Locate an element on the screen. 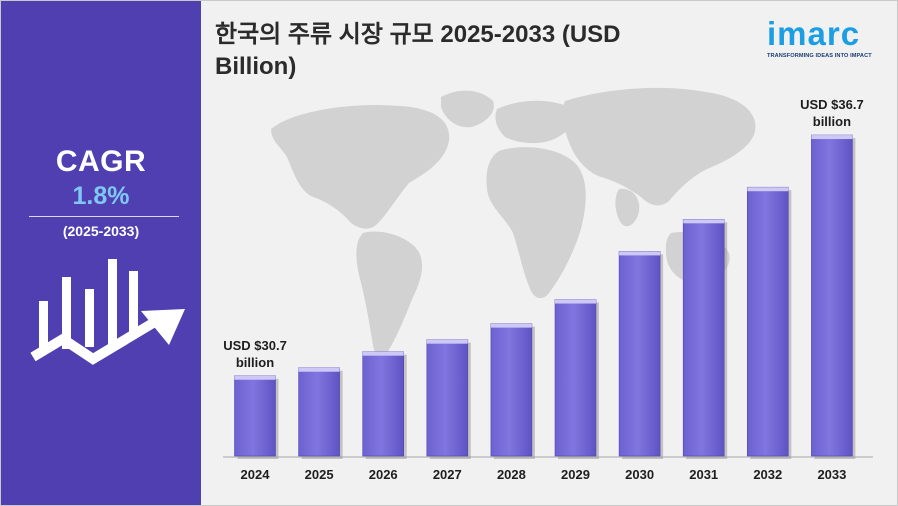 The height and width of the screenshot is (506, 898). bar-2026 is located at coordinates (383, 404).